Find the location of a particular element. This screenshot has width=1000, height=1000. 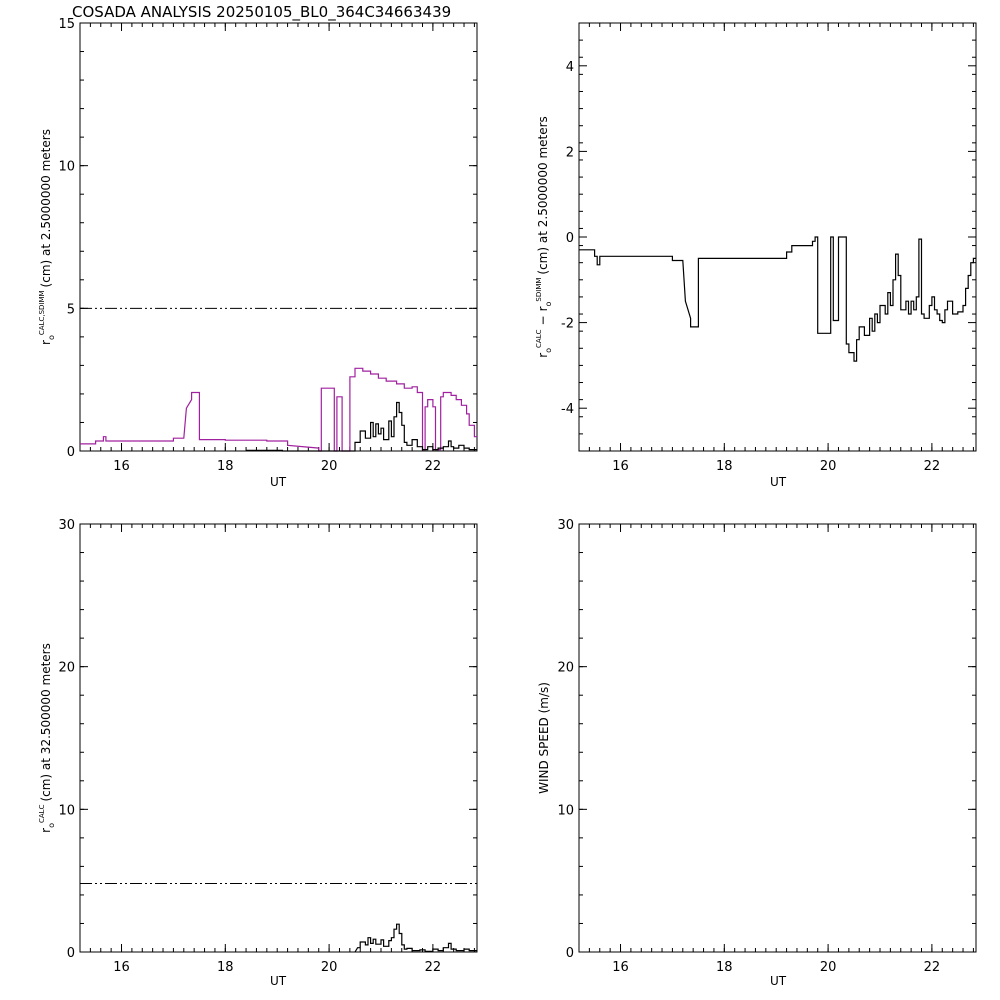

y-axis-label: roCALC−roSDIMM(cm) at 2.5000000 meters is located at coordinates (544, 237).